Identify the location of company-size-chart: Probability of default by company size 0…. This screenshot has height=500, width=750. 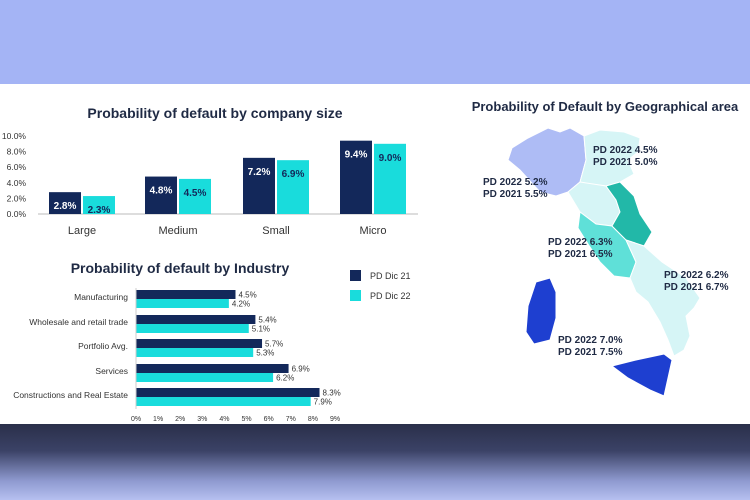
(210, 171).